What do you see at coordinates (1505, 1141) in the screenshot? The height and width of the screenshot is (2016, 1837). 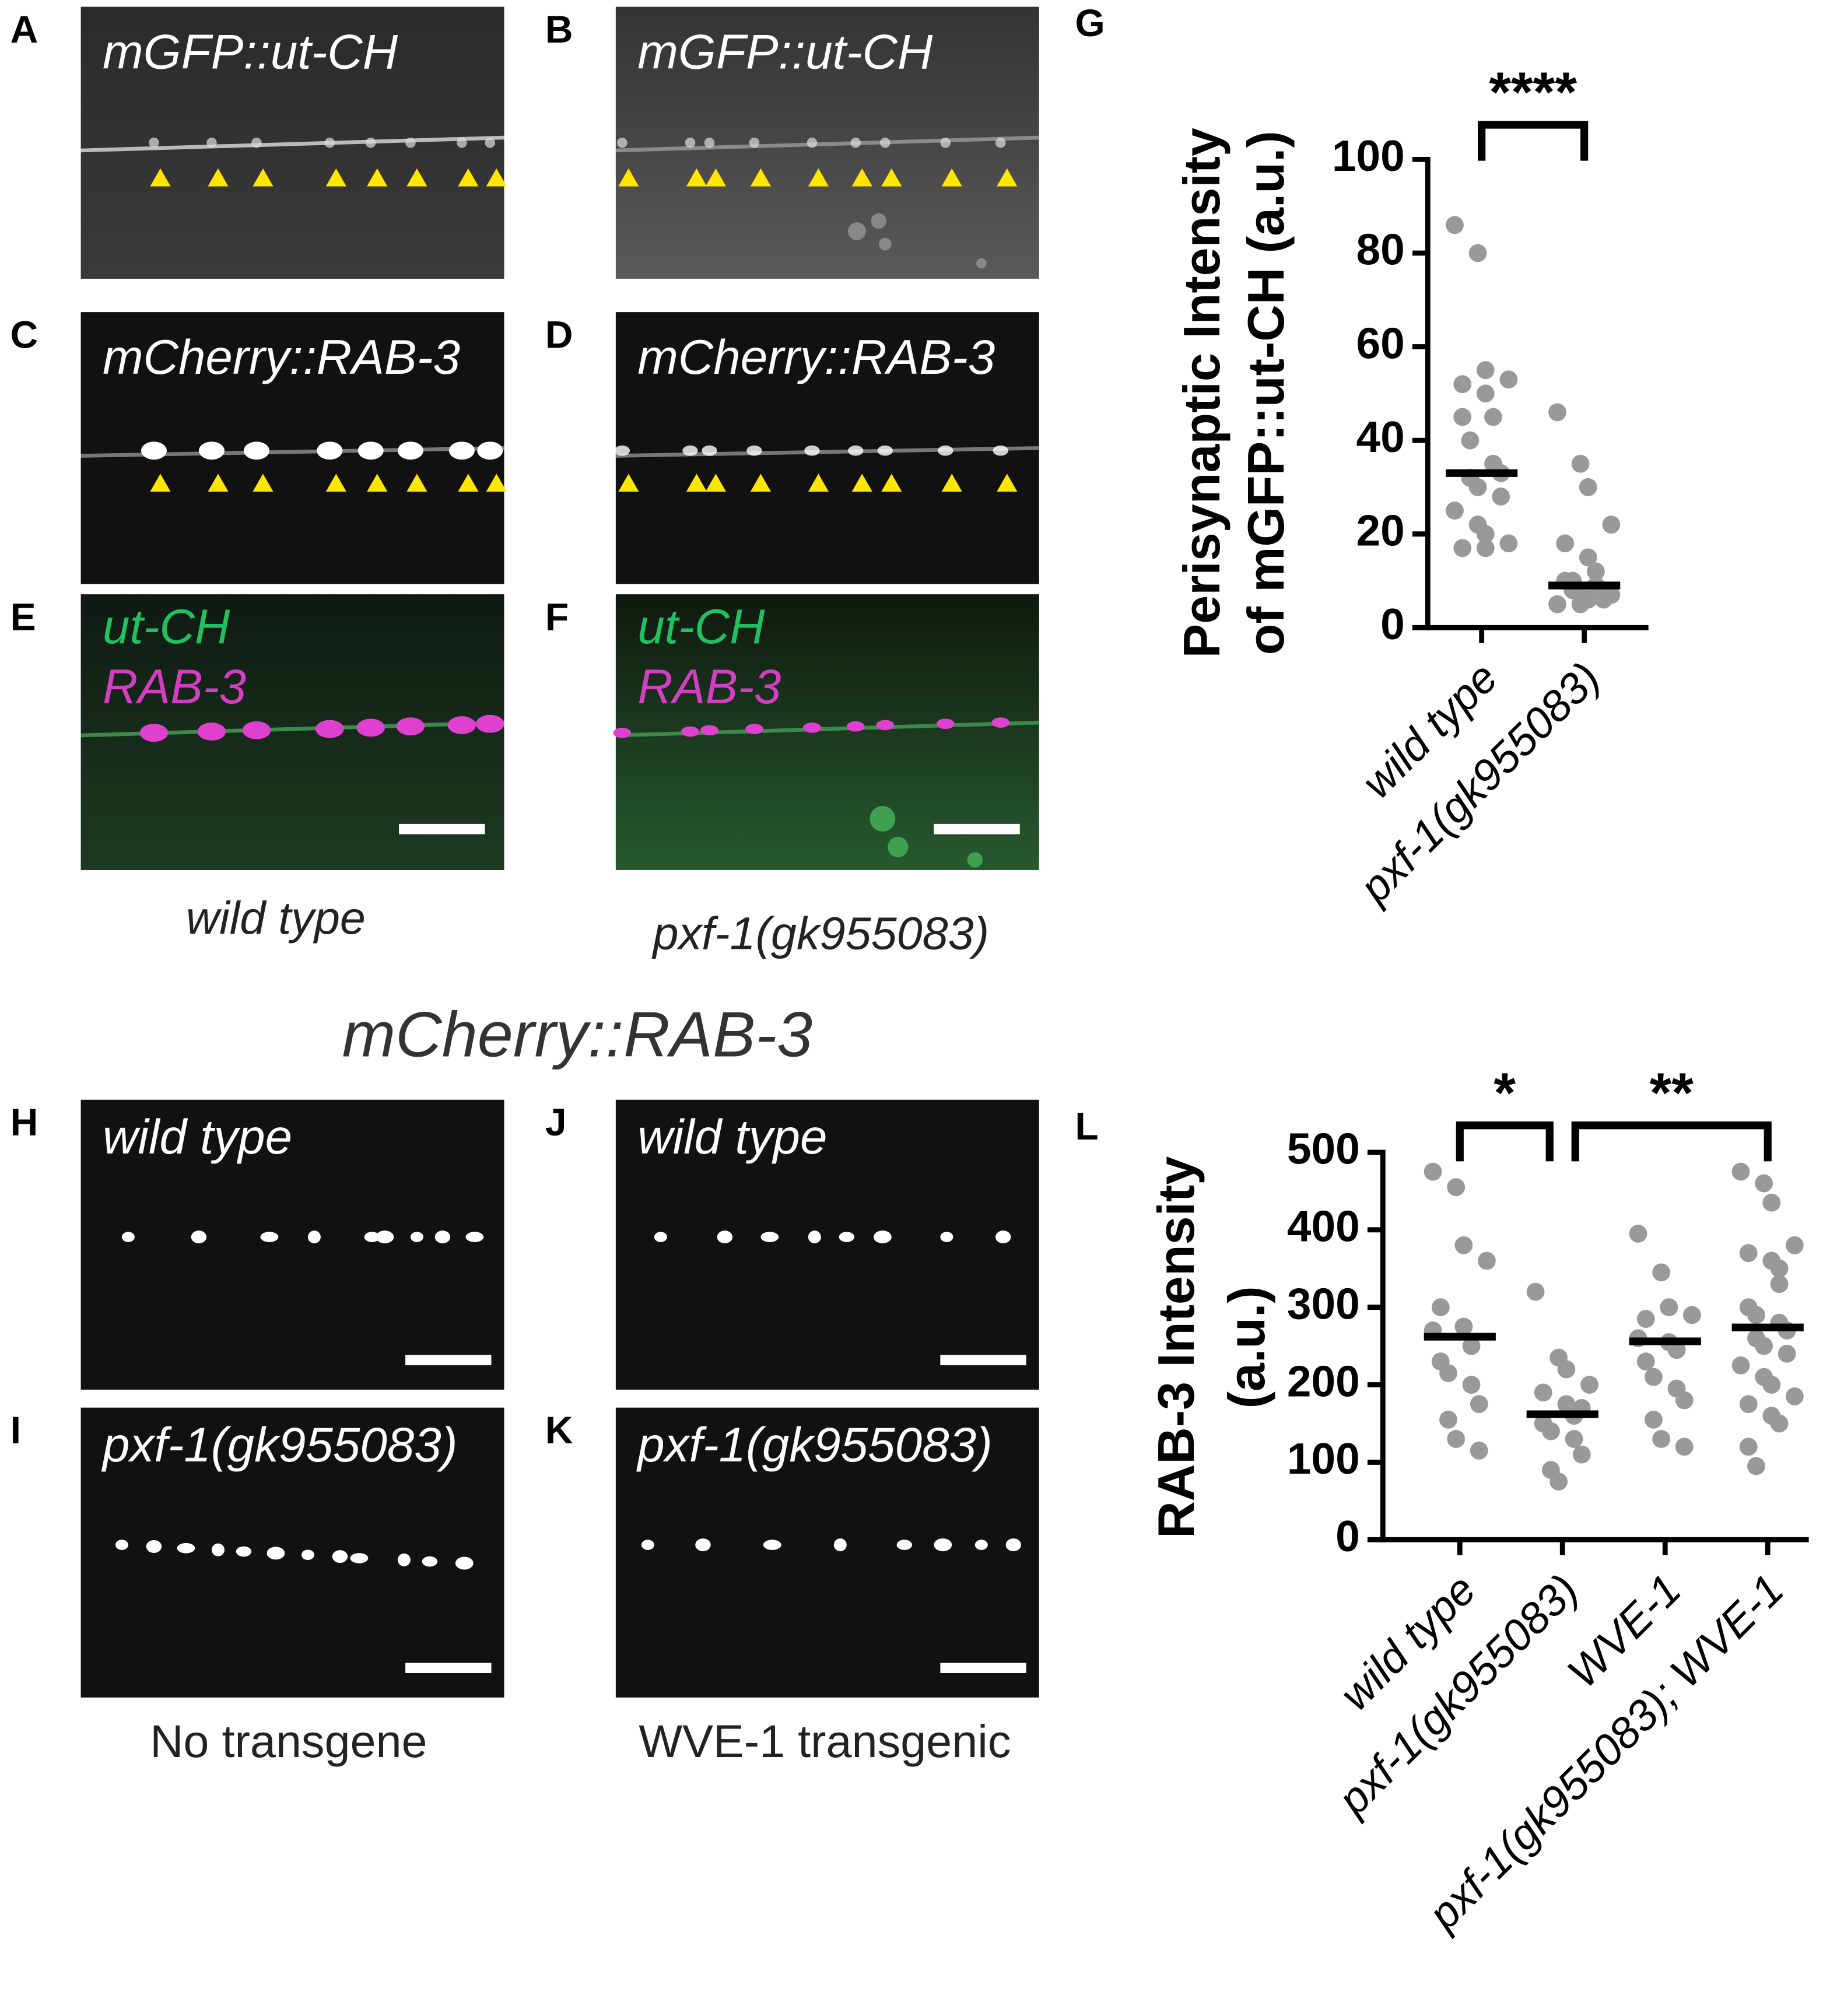 I see `significance-bracket` at bounding box center [1505, 1141].